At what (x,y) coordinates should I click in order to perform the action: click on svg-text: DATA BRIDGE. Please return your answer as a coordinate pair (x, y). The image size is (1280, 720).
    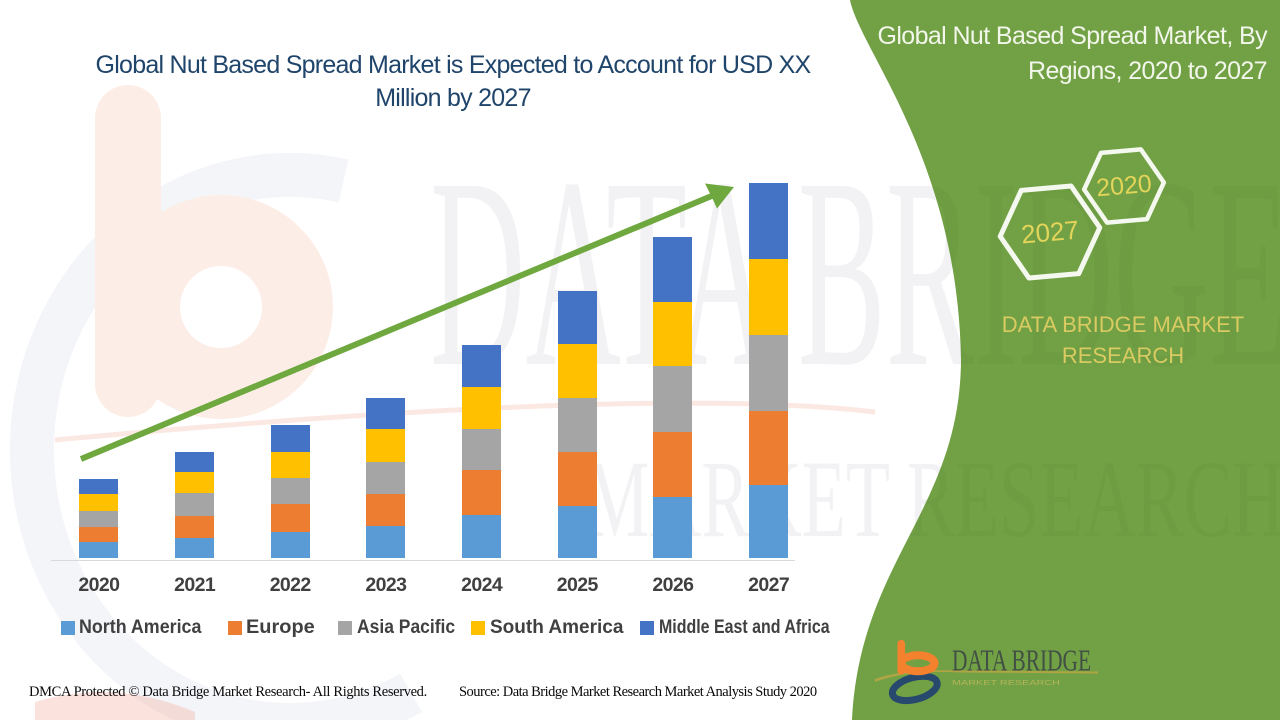
    Looking at the image, I should click on (1021, 660).